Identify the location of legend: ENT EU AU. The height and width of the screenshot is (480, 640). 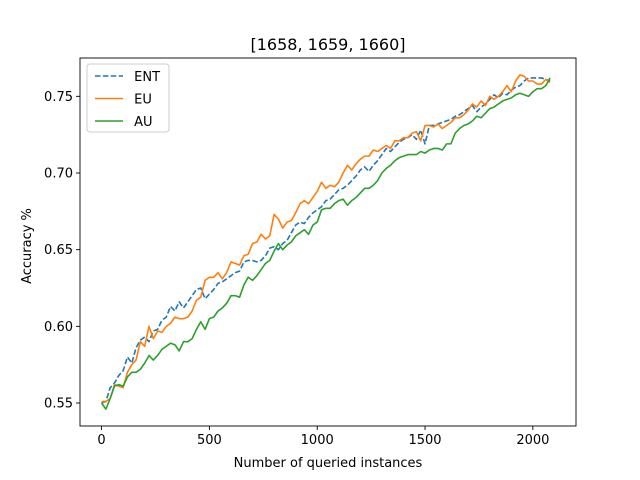
(128, 98).